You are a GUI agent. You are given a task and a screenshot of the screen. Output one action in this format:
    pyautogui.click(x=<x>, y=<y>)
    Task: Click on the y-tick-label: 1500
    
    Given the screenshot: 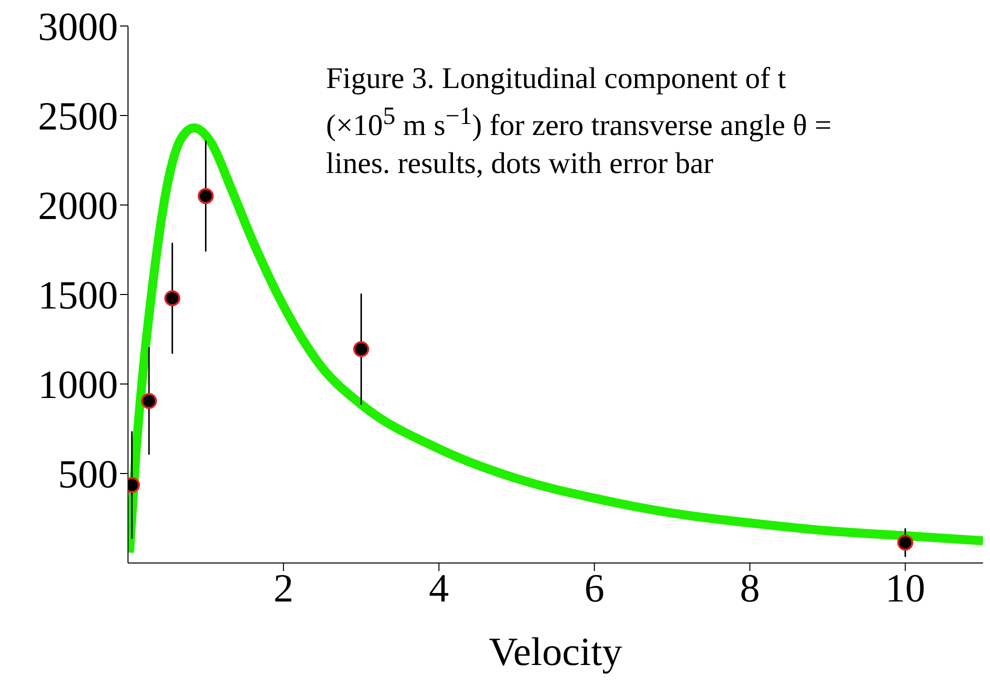 What is the action you would take?
    pyautogui.click(x=78, y=295)
    